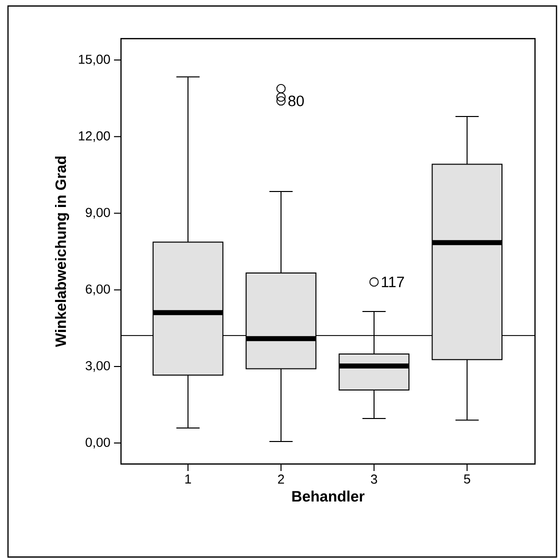 This screenshot has width=558, height=558. Describe the element at coordinates (467, 479) in the screenshot. I see `x-tick-label: 5` at that location.